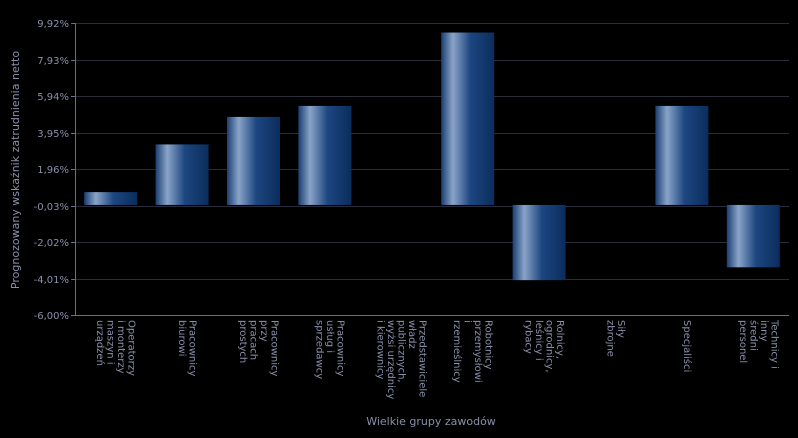 The width and height of the screenshot is (798, 438). I want to click on x-category-line: leśnicy i, so click(539, 340).